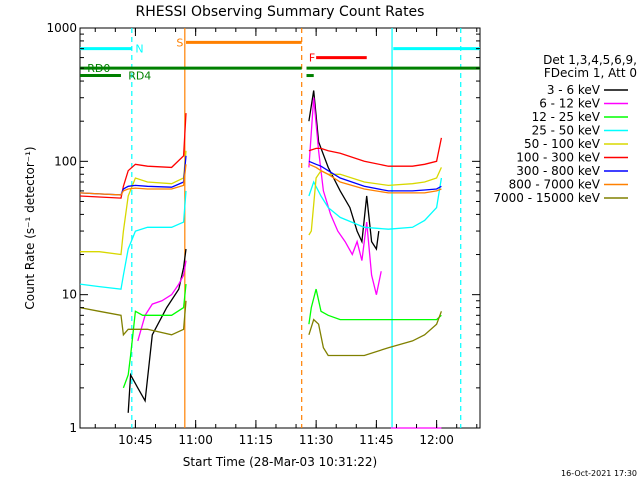 This screenshot has width=640, height=480. Describe the element at coordinates (570, 104) in the screenshot. I see `legend-label-2: 6 - 12 keV` at that location.